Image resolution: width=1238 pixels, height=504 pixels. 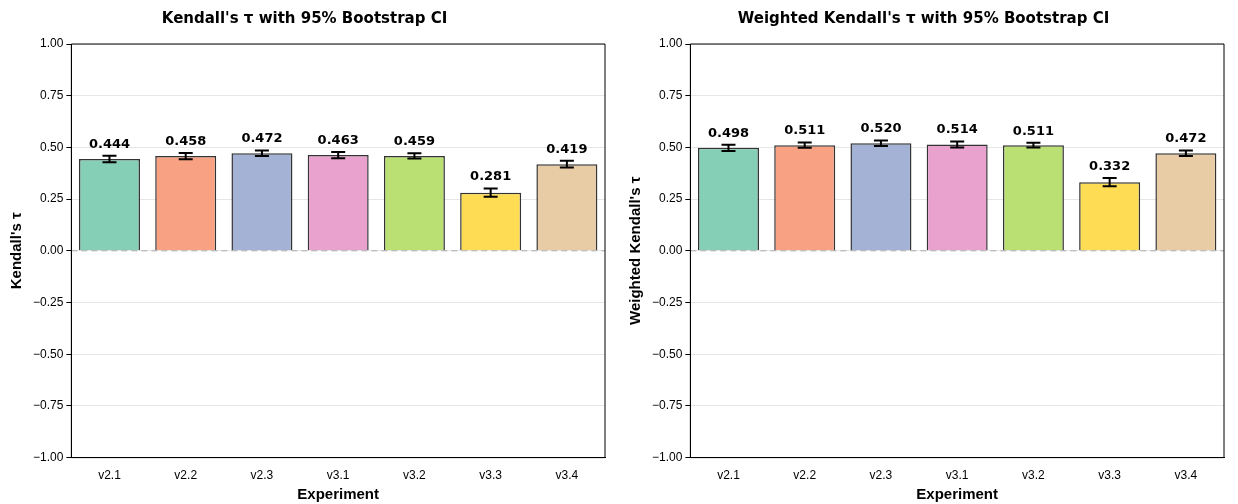 I want to click on data-label: 0.419, so click(x=567, y=148).